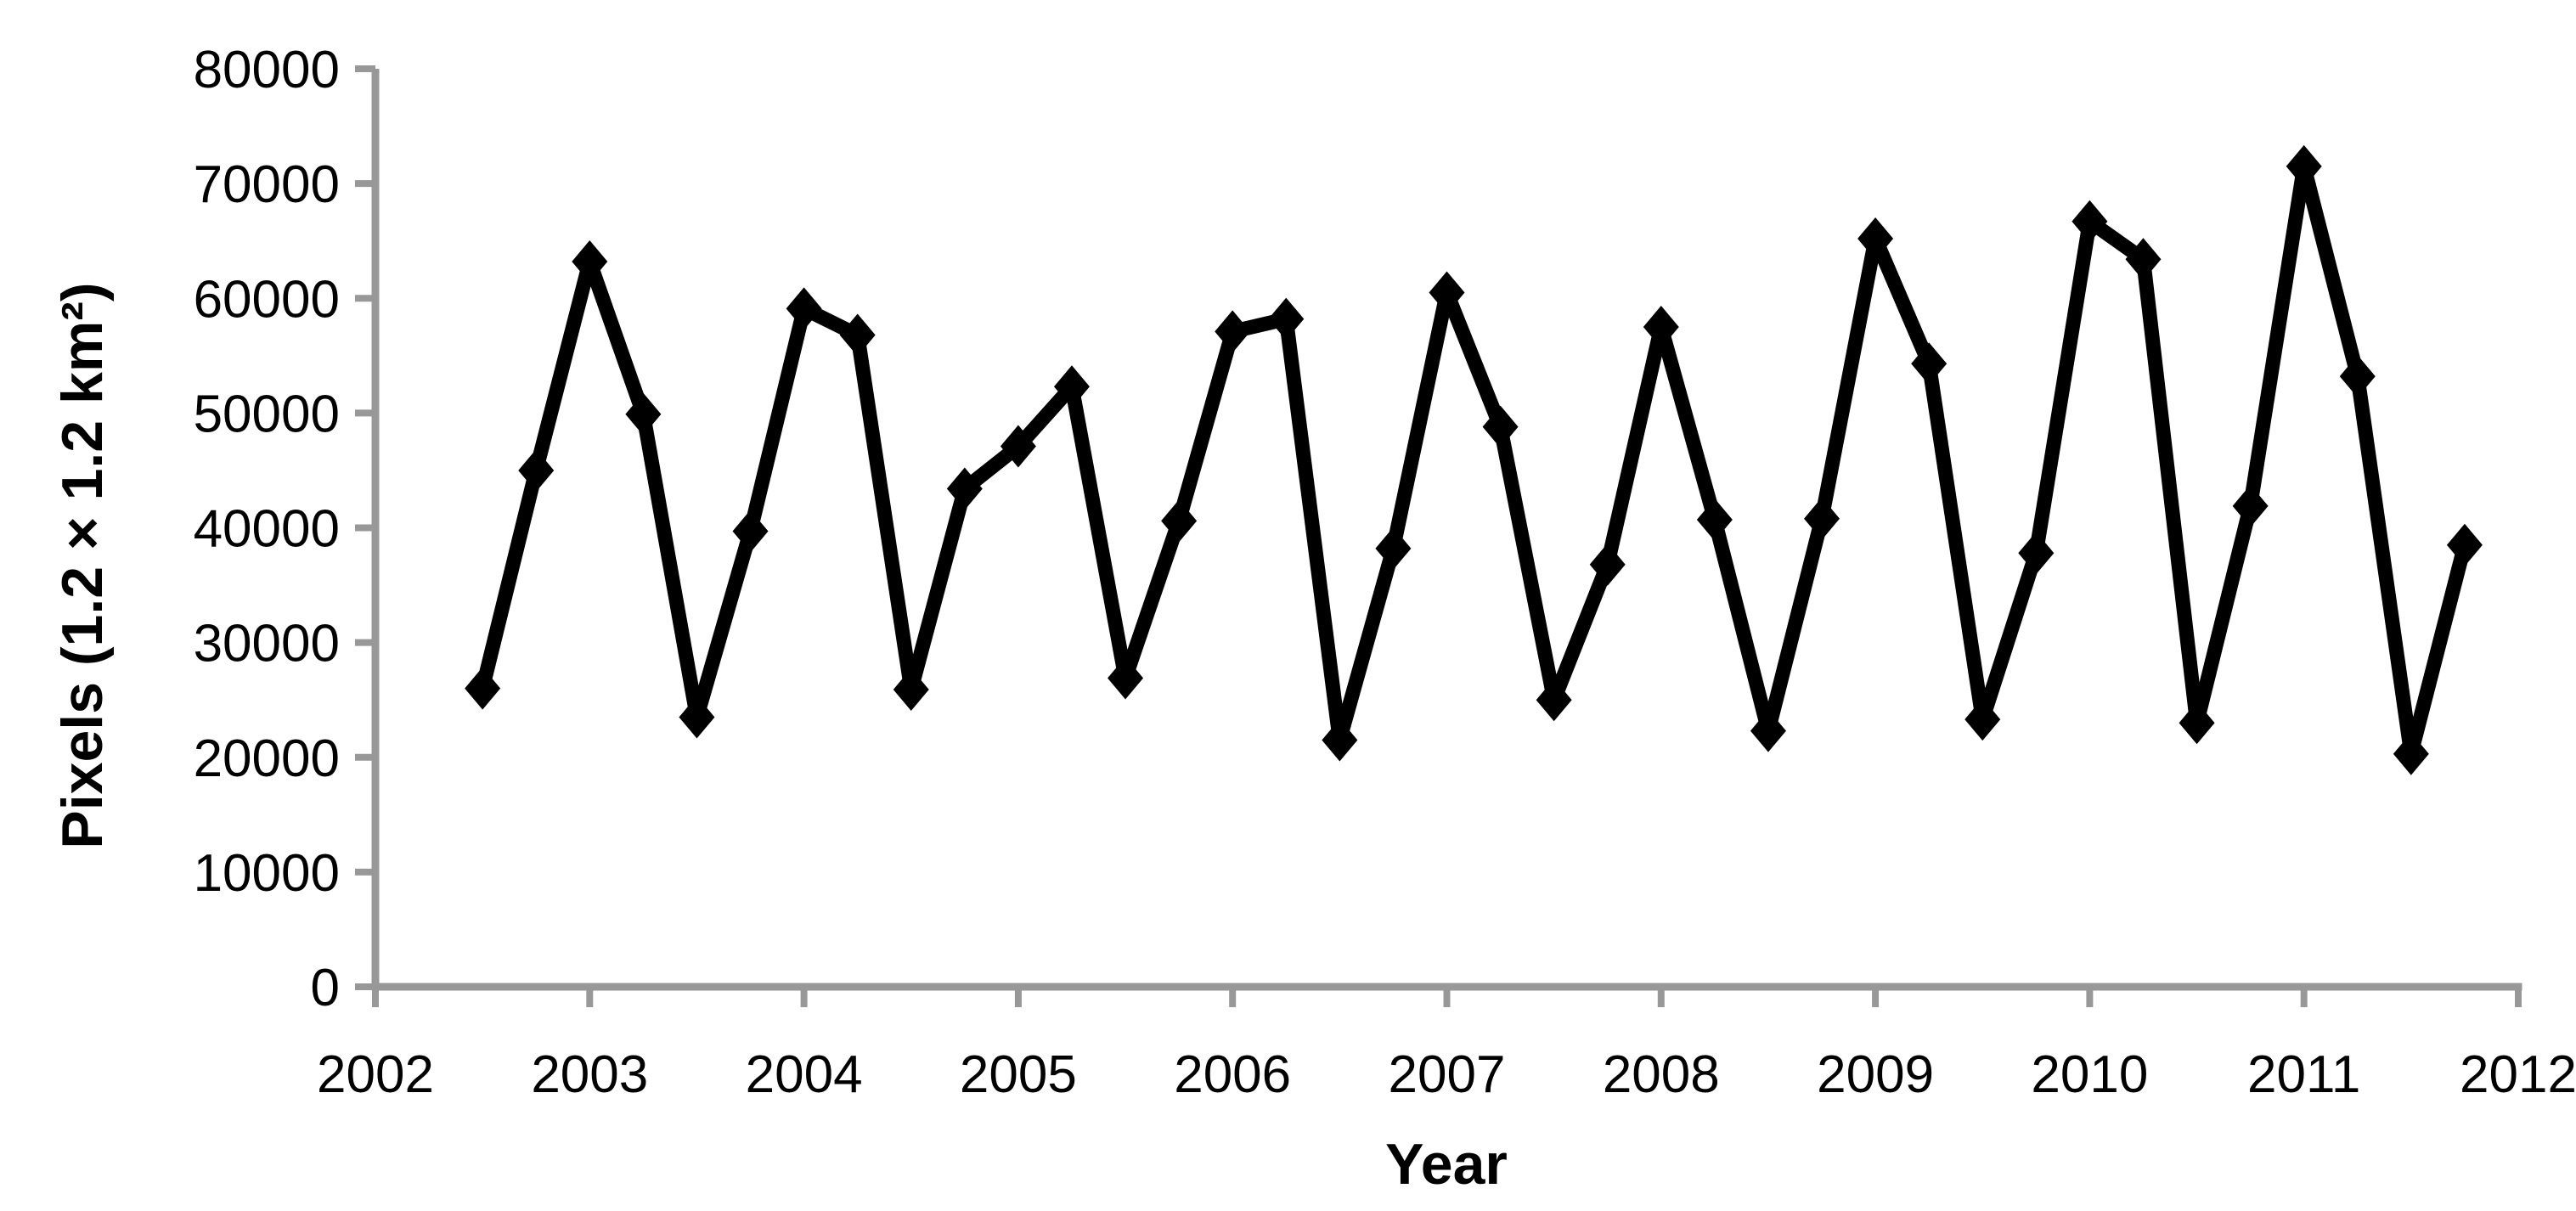  Describe the element at coordinates (267, 70) in the screenshot. I see `y-tick-label: 80000` at that location.